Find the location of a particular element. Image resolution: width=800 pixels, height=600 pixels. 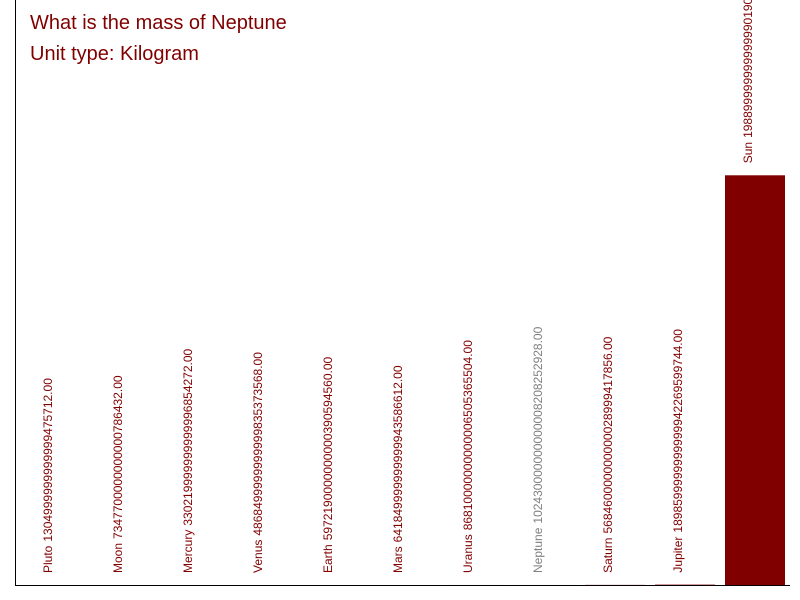

bar-label: Venus 4868499999999999835373568.00 is located at coordinates (258, 462).